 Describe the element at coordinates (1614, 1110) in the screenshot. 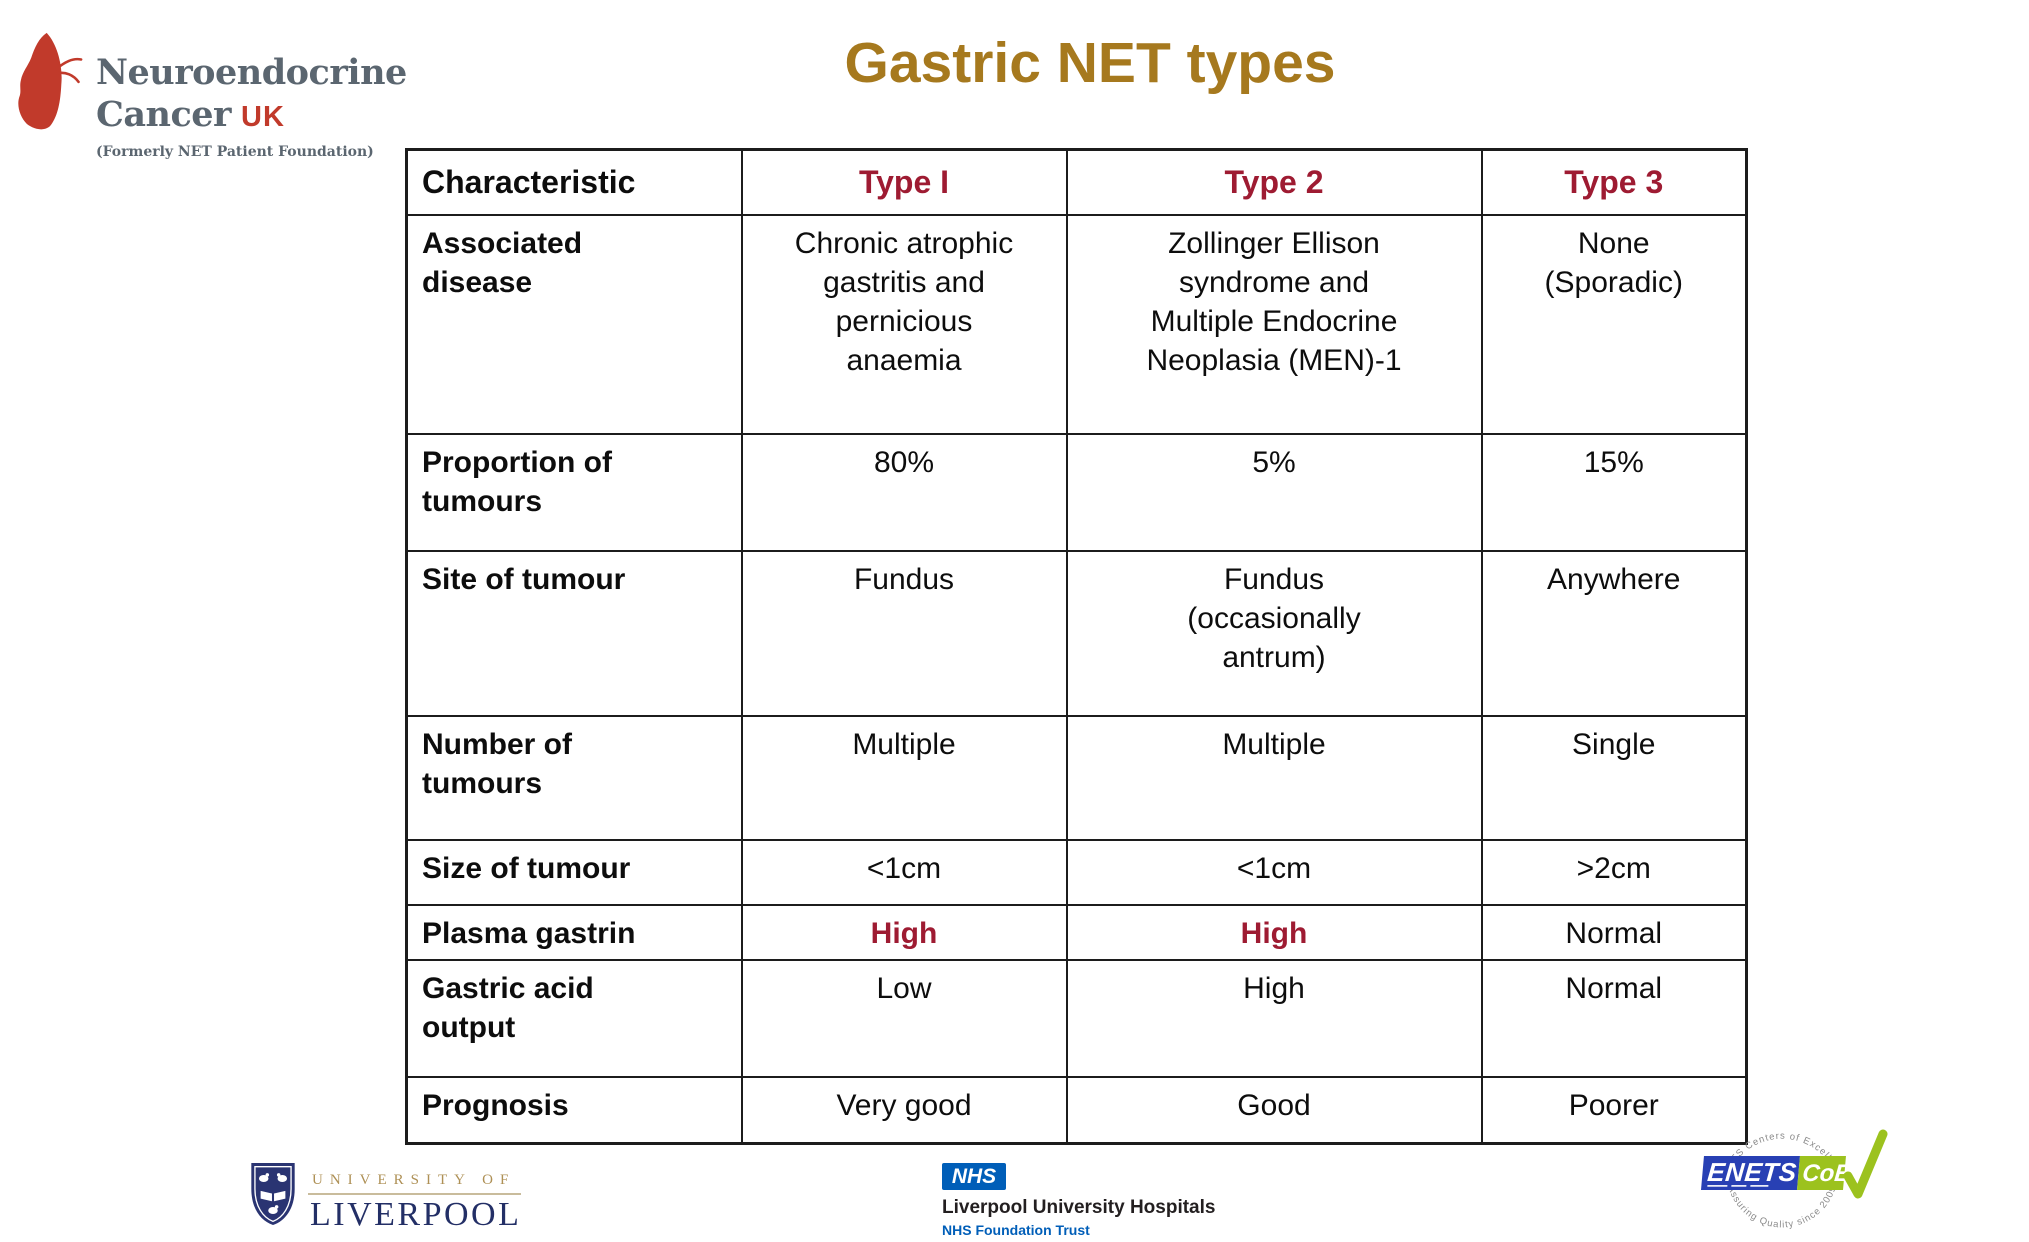

I see `table-cell: Poorer` at that location.